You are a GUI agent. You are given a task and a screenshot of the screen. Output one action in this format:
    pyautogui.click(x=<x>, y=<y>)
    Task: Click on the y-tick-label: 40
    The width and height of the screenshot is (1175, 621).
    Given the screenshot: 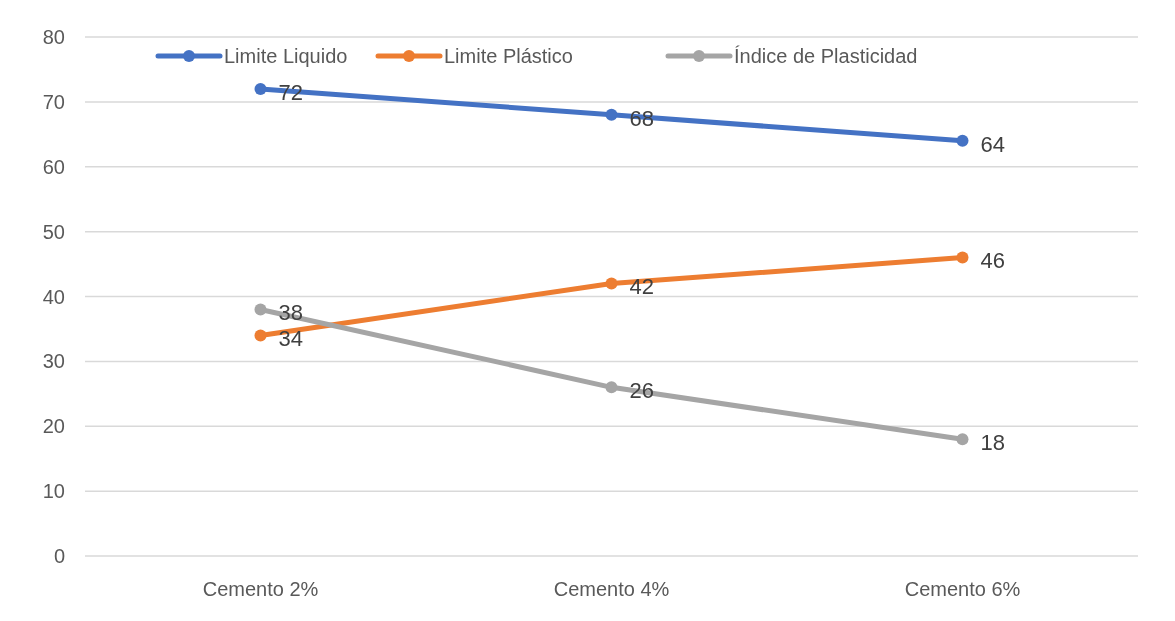 What is the action you would take?
    pyautogui.click(x=53, y=296)
    